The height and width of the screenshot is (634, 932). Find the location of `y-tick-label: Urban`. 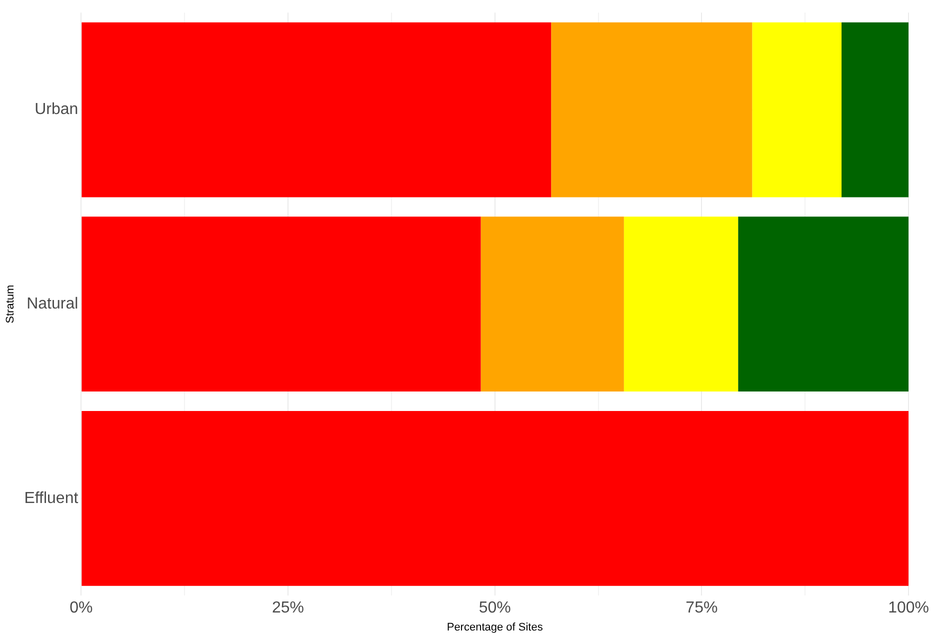

y-tick-label: Urban is located at coordinates (56, 109).